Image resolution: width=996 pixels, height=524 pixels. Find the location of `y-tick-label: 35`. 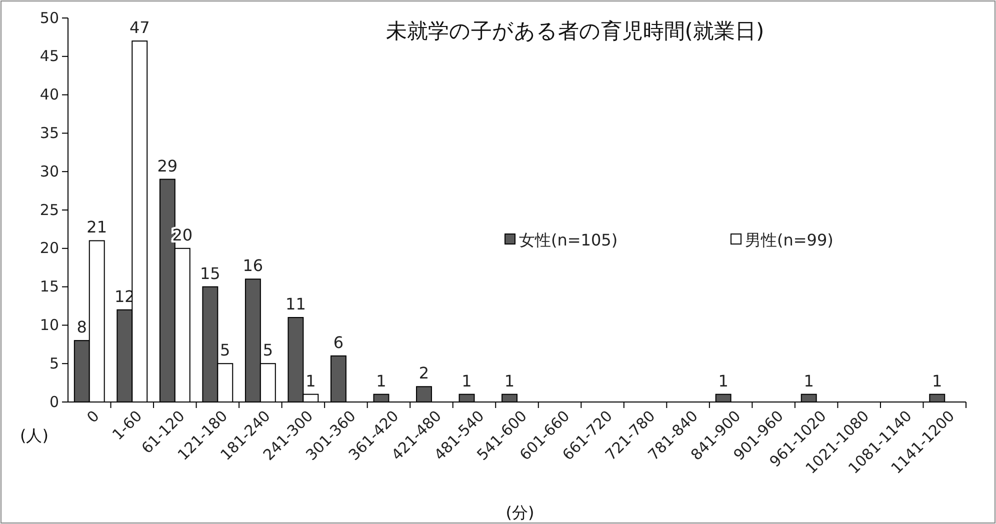

y-tick-label: 35 is located at coordinates (49, 133).